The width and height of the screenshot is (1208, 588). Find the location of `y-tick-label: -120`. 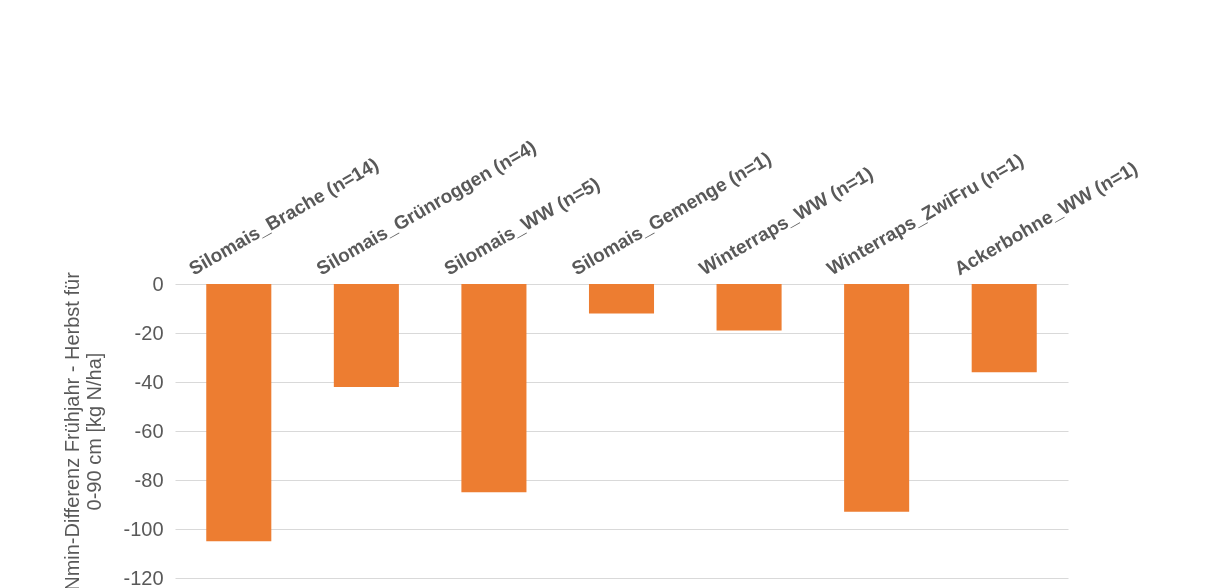

y-tick-label: -120 is located at coordinates (143, 577).